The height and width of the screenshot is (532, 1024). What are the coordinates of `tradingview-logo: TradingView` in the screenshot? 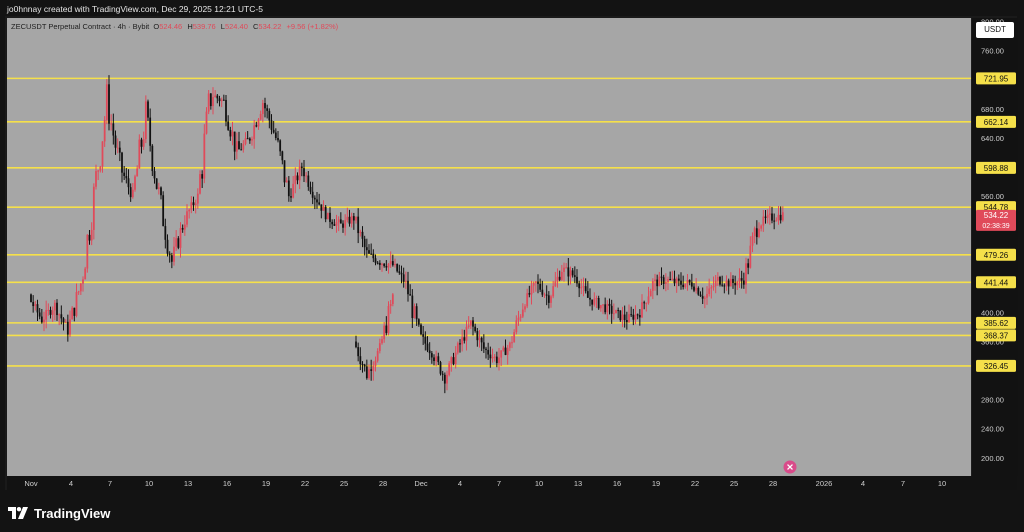 It's located at (59, 513).